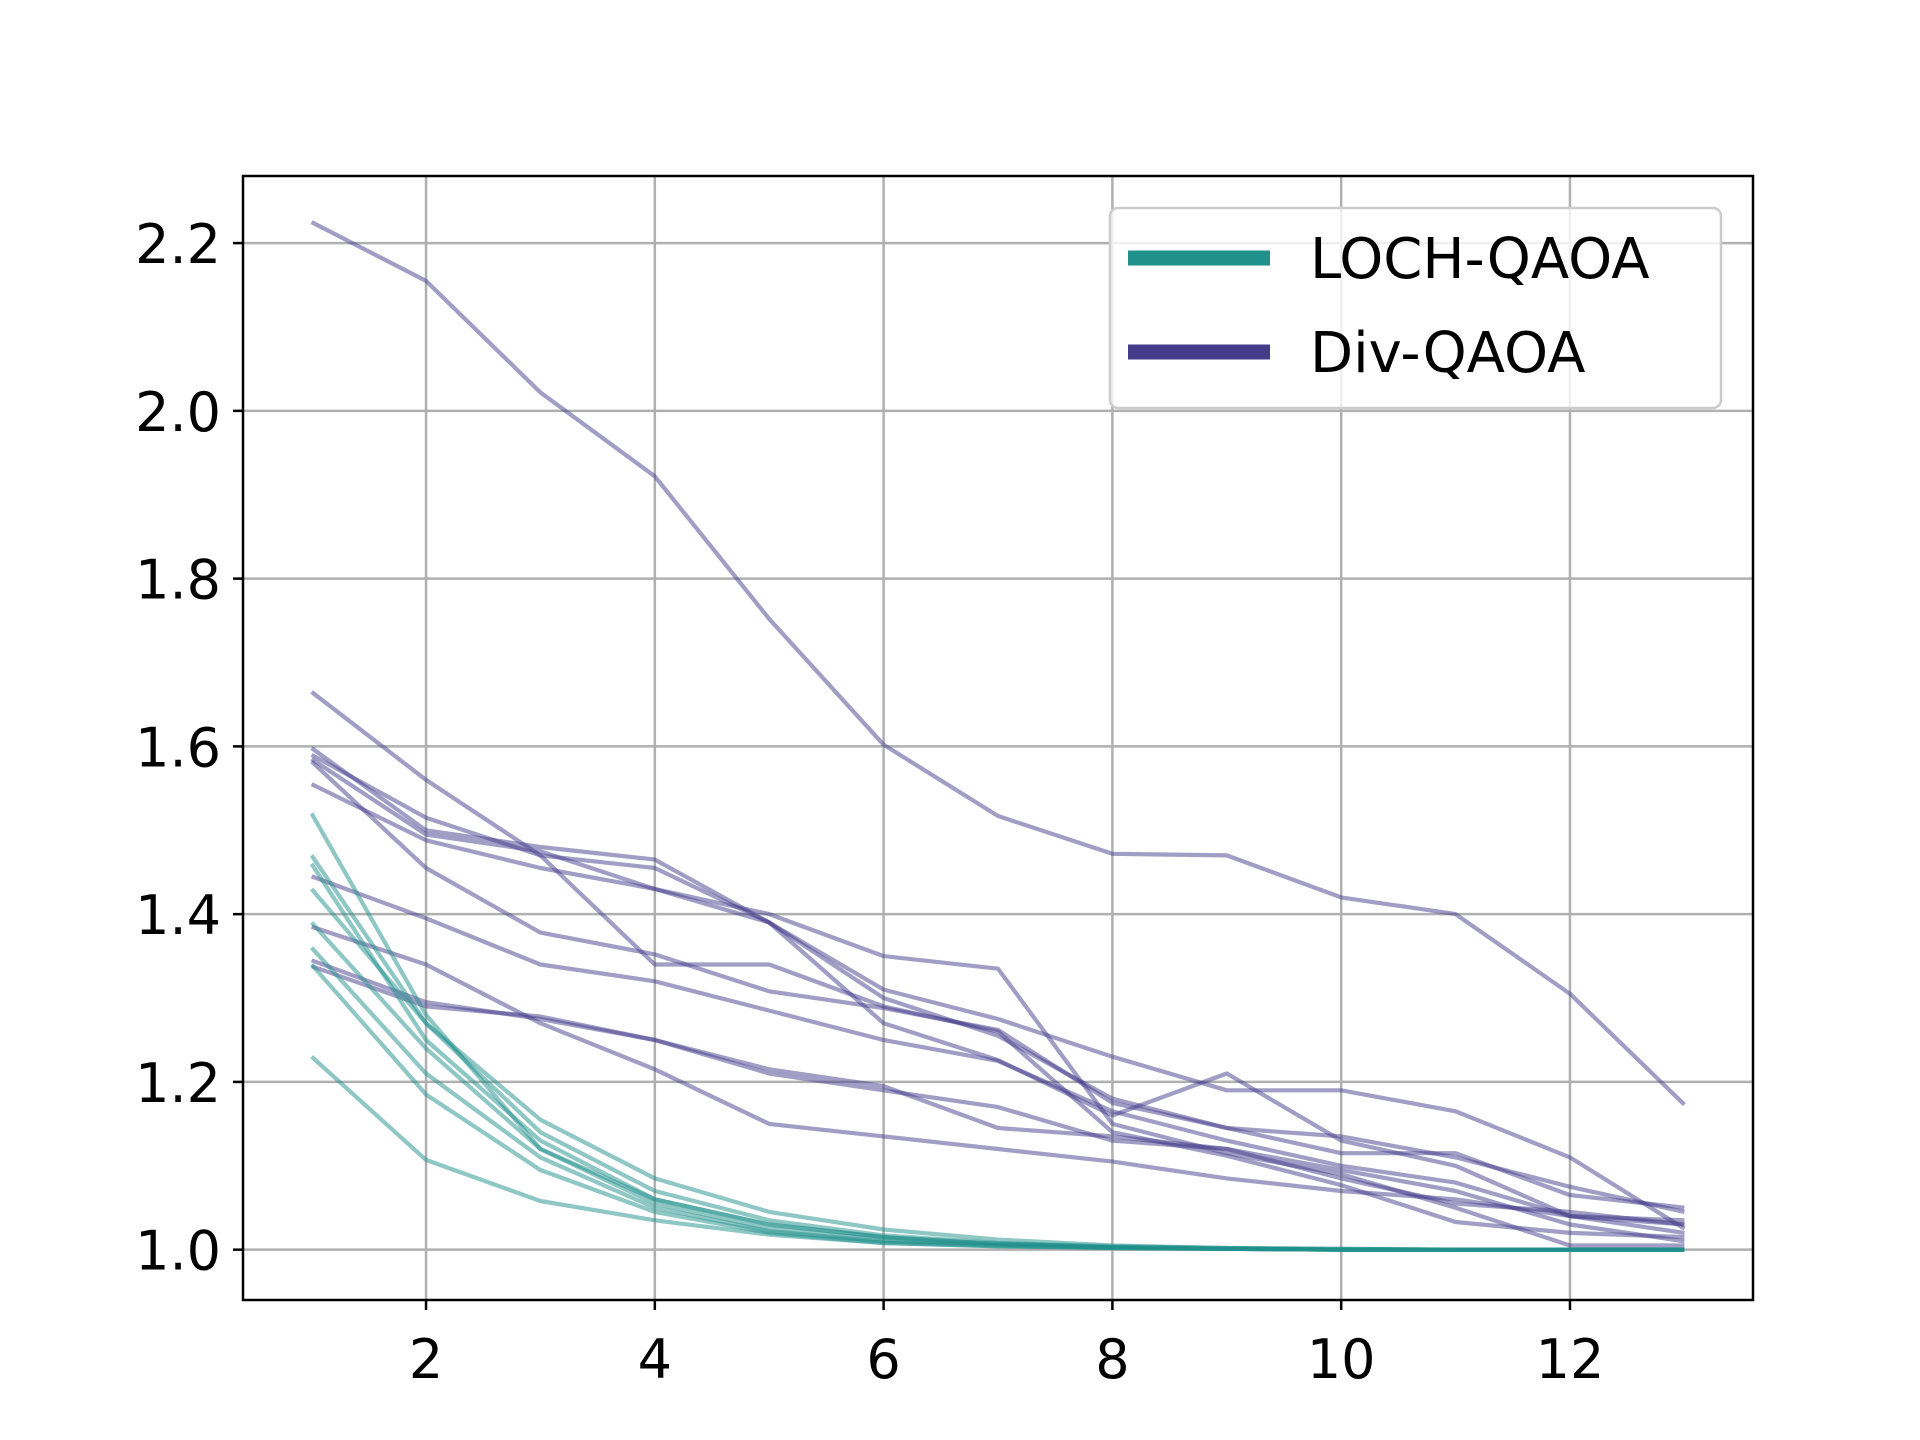 The width and height of the screenshot is (1920, 1440). Describe the element at coordinates (883, 1359) in the screenshot. I see `x-tick-label: 6` at that location.